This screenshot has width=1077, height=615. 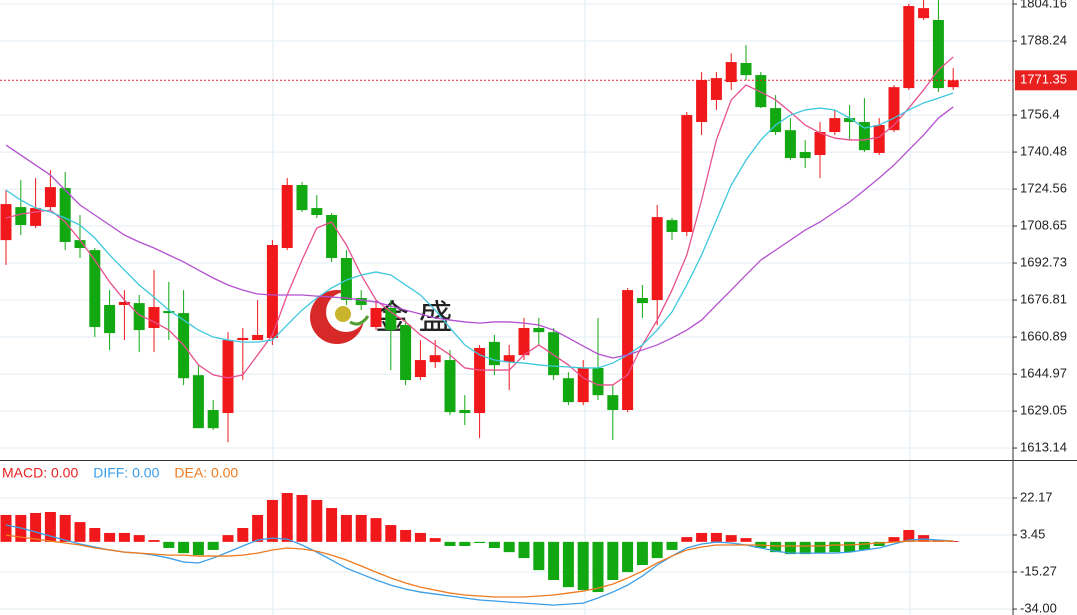 I want to click on y-tick-label: 1724.56, so click(x=1043, y=188).